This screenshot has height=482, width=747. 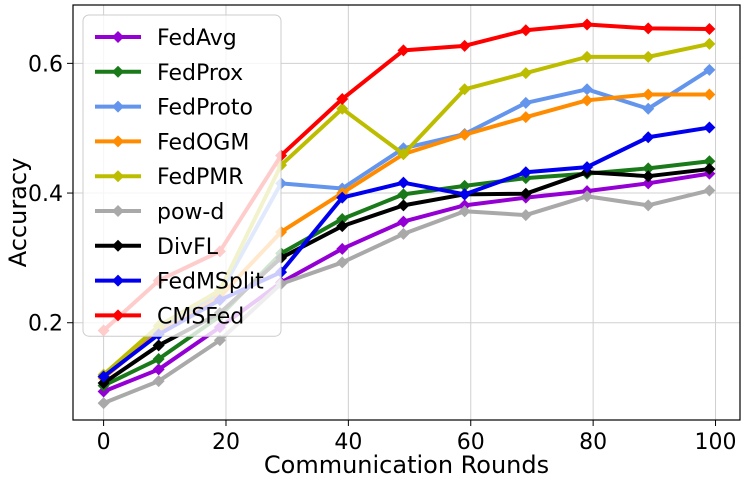 I want to click on y-tick-label: 0.4, so click(x=45, y=194).